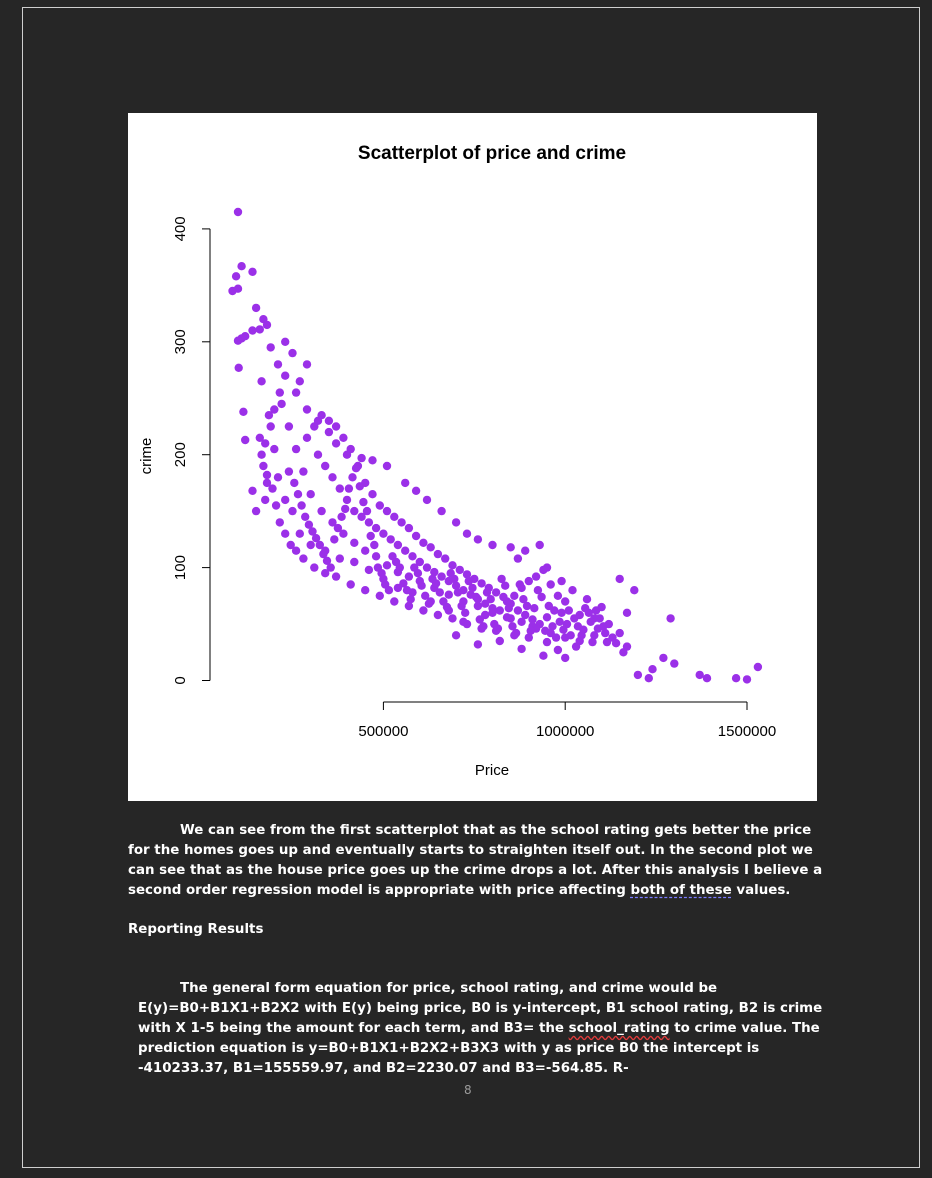  Describe the element at coordinates (681, 890) in the screenshot. I see `grammar-underline: both of these` at that location.